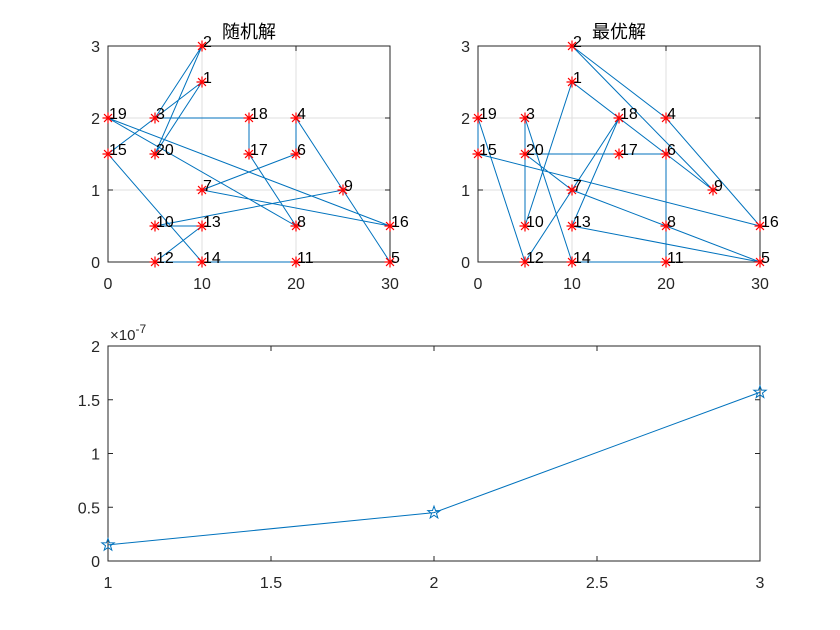 The height and width of the screenshot is (630, 840). Describe the element at coordinates (582, 222) in the screenshot. I see `optimal-city-label-13: 13` at that location.